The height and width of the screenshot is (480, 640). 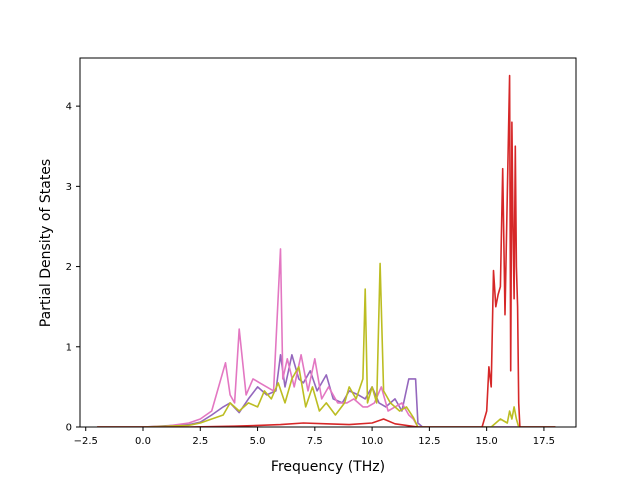 What do you see at coordinates (73, 268) in the screenshot?
I see `y-axis: 0 1 2 3 4` at bounding box center [73, 268].